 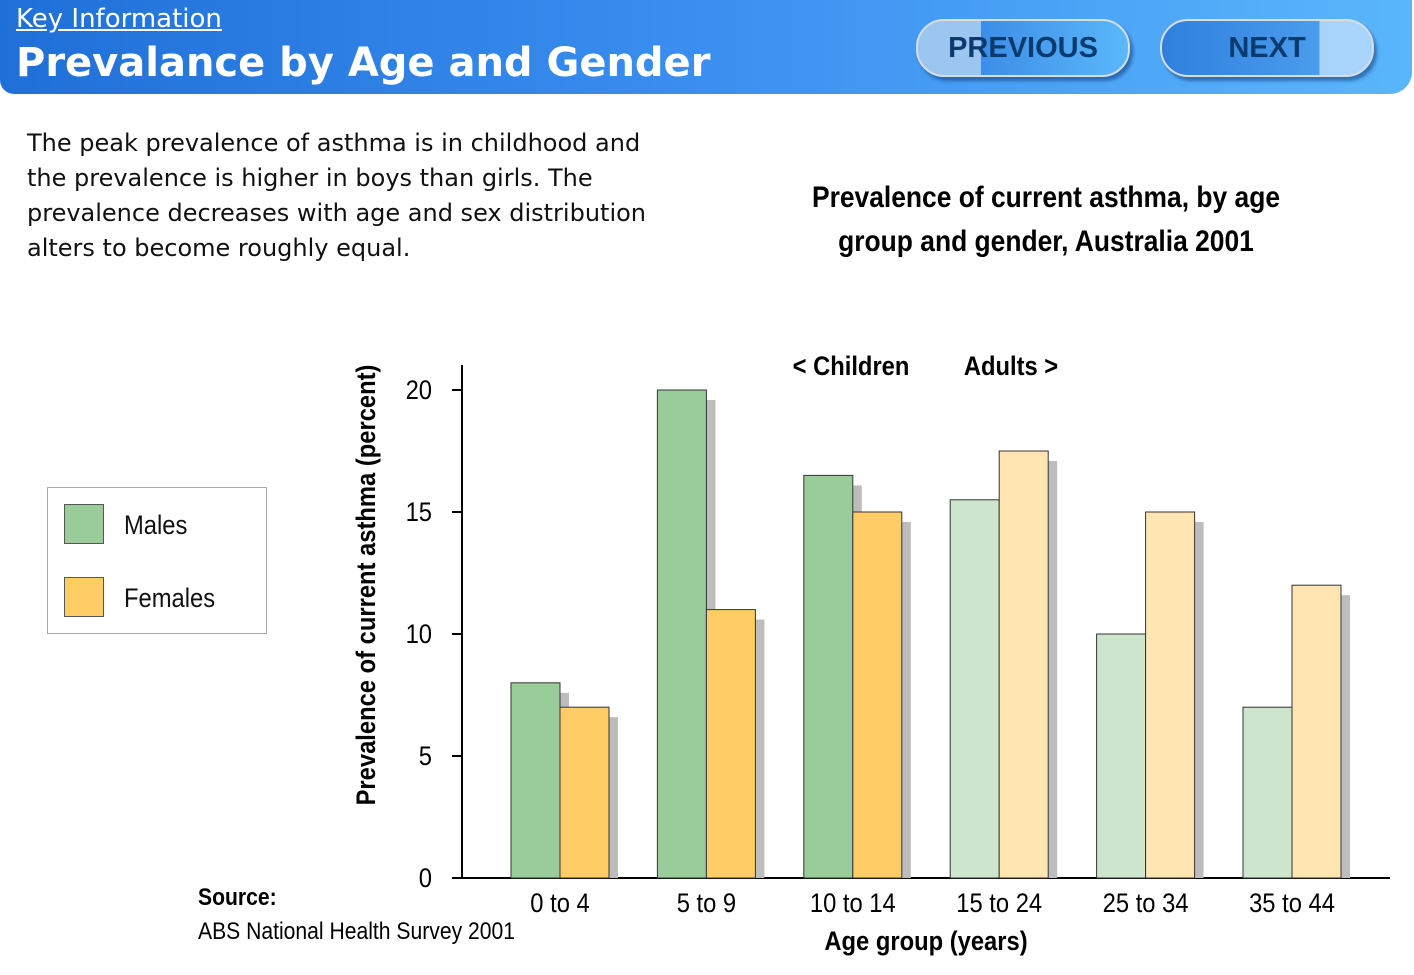 I want to click on x-tick-label: 0 to 4, so click(x=559, y=904).